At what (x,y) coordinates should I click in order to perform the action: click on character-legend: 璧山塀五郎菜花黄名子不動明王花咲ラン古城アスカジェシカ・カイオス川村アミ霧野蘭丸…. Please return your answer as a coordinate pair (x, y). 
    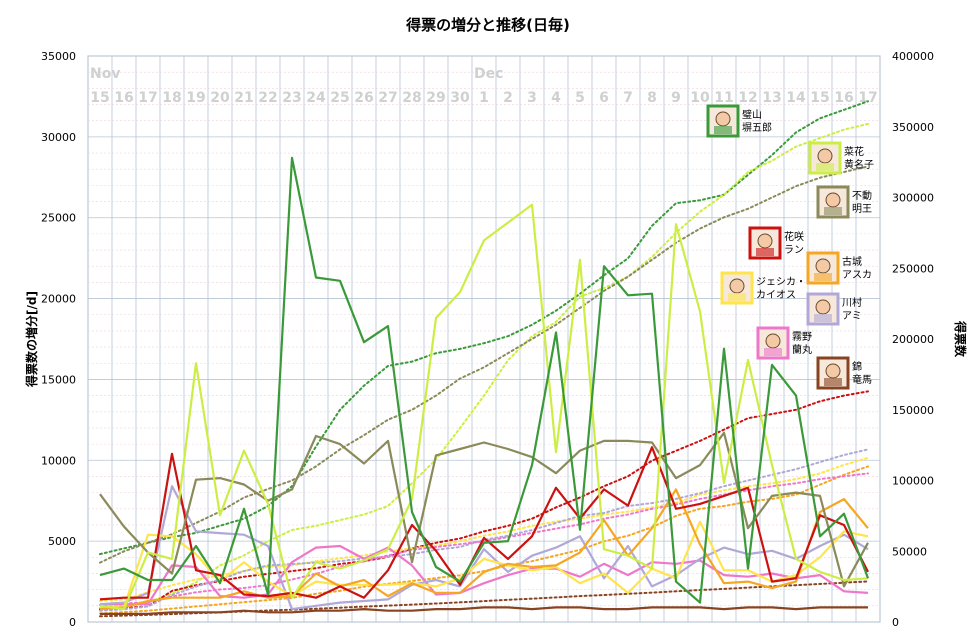
    Looking at the image, I should click on (790, 247).